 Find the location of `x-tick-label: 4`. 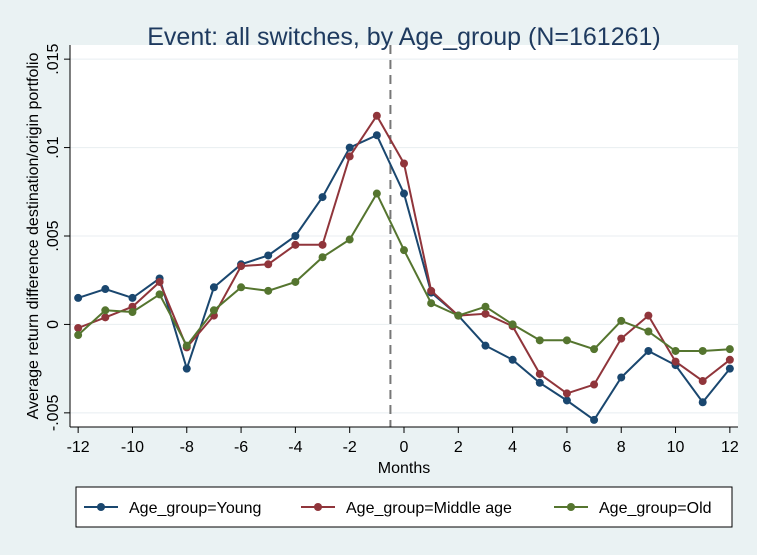

x-tick-label: 4 is located at coordinates (512, 447).